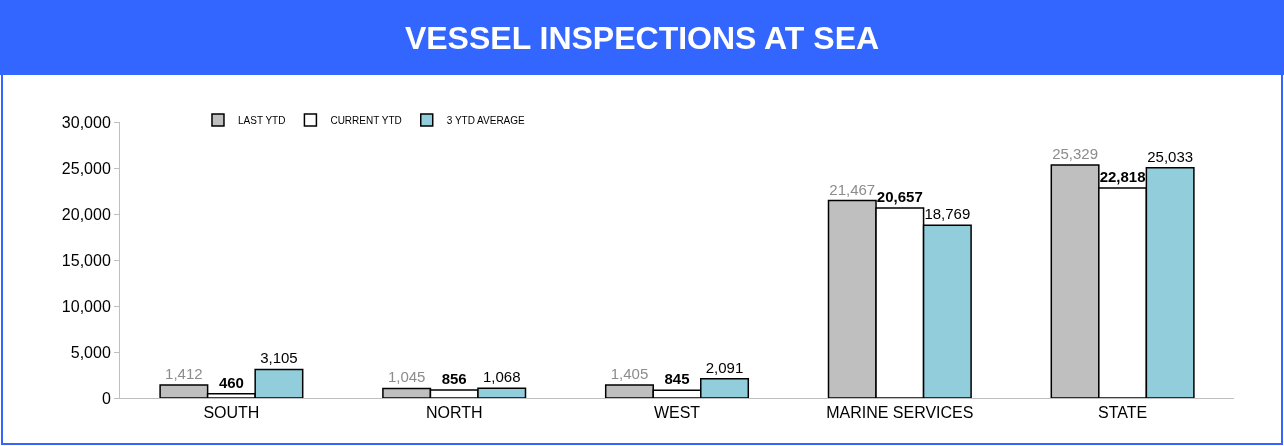 Image resolution: width=1284 pixels, height=446 pixels. I want to click on legend-label: LAST YTD, so click(261, 120).